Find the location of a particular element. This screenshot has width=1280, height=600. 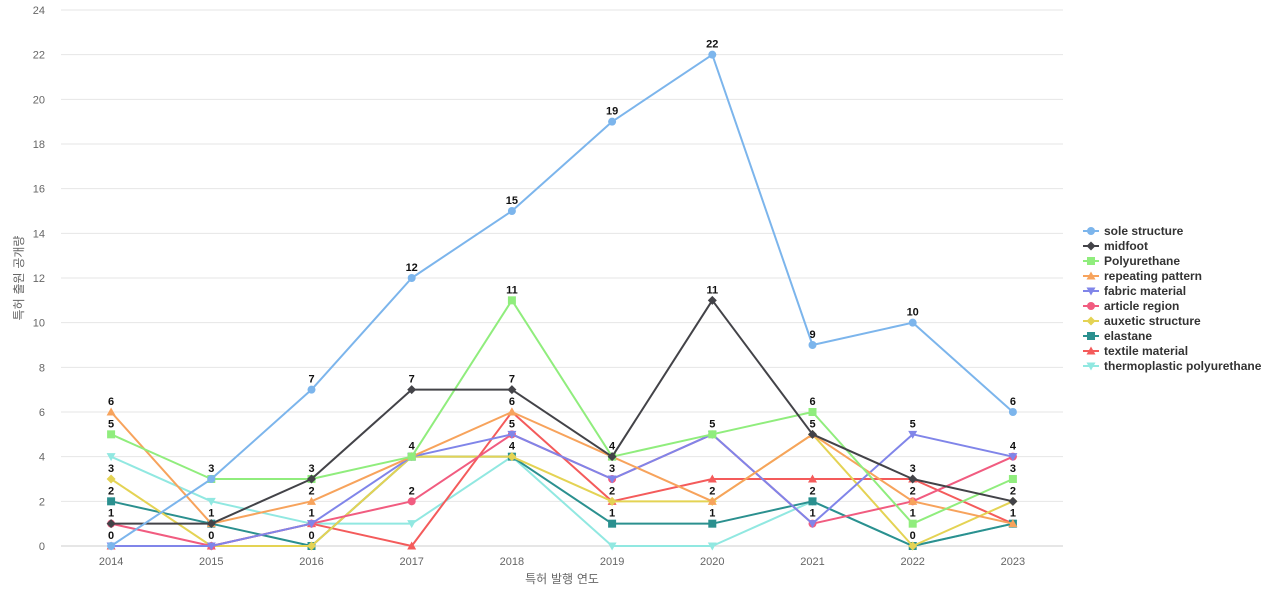

legend-item: midfoot is located at coordinates (1115, 246).